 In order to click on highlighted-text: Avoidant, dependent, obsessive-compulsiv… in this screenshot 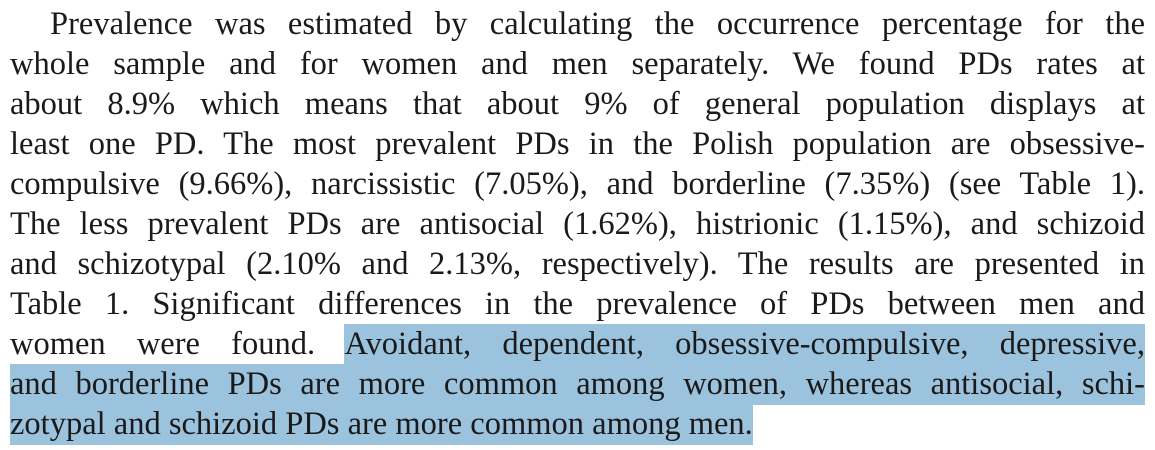, I will do `click(744, 344)`.